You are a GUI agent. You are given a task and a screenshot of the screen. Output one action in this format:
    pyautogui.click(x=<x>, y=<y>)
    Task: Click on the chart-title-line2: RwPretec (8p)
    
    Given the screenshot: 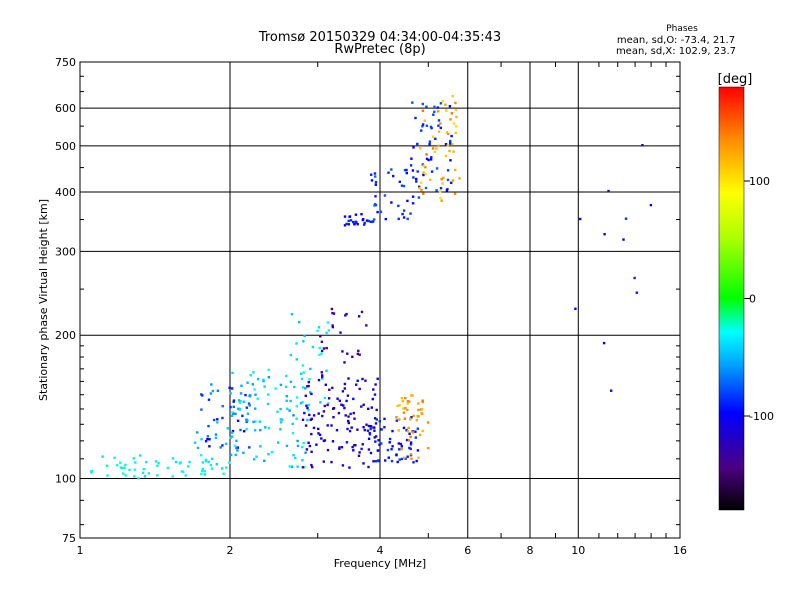 What is the action you would take?
    pyautogui.click(x=379, y=49)
    